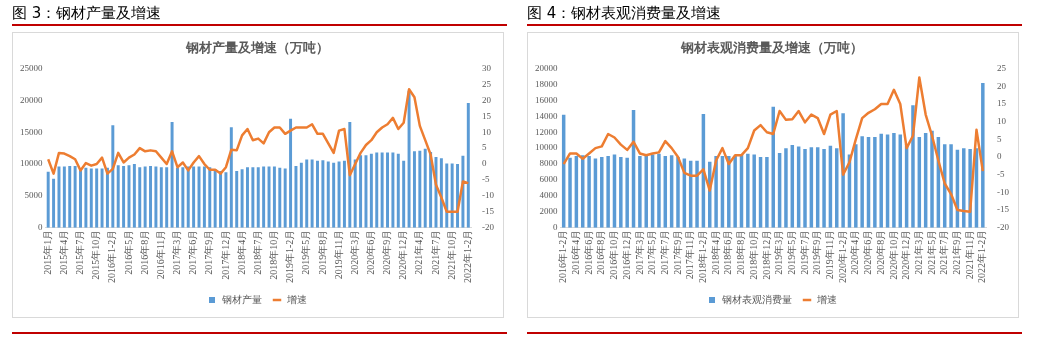 This screenshot has width=1039, height=347. Describe the element at coordinates (47, 252) in the screenshot. I see `x-tick-label: 2015年1月` at that location.